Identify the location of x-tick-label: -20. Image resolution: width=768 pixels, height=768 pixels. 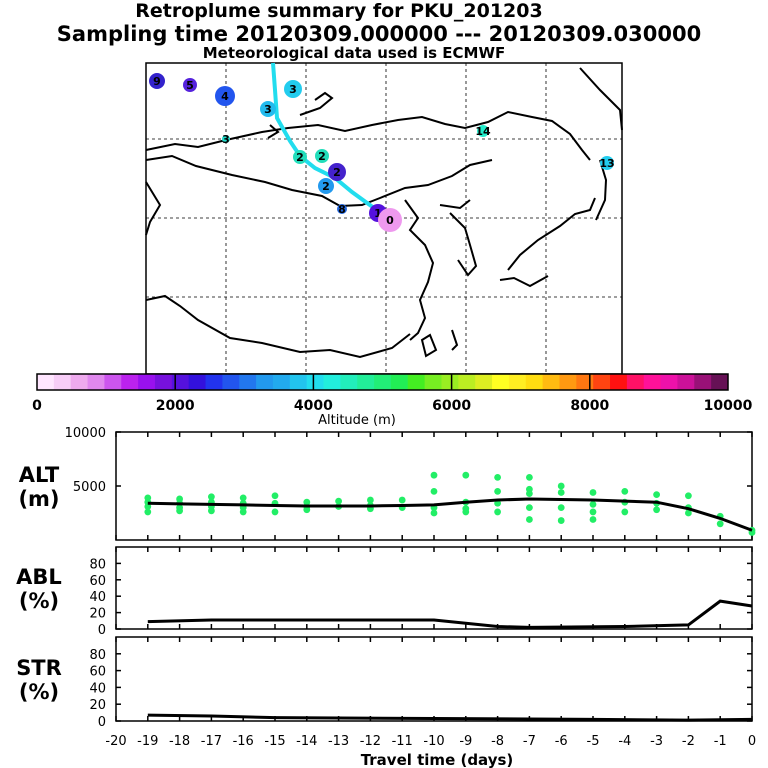
(115, 741).